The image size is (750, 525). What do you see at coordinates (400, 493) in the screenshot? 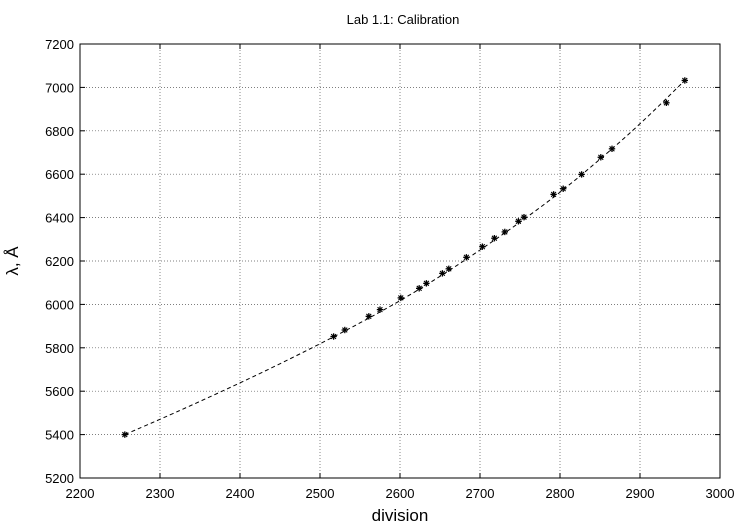
I see `x-tick-label: 2600` at bounding box center [400, 493].